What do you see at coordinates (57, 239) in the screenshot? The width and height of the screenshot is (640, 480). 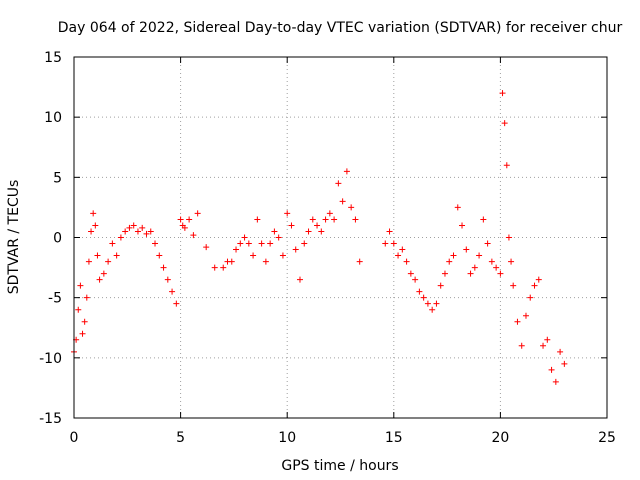 I see `y-tick-label: 0` at bounding box center [57, 239].